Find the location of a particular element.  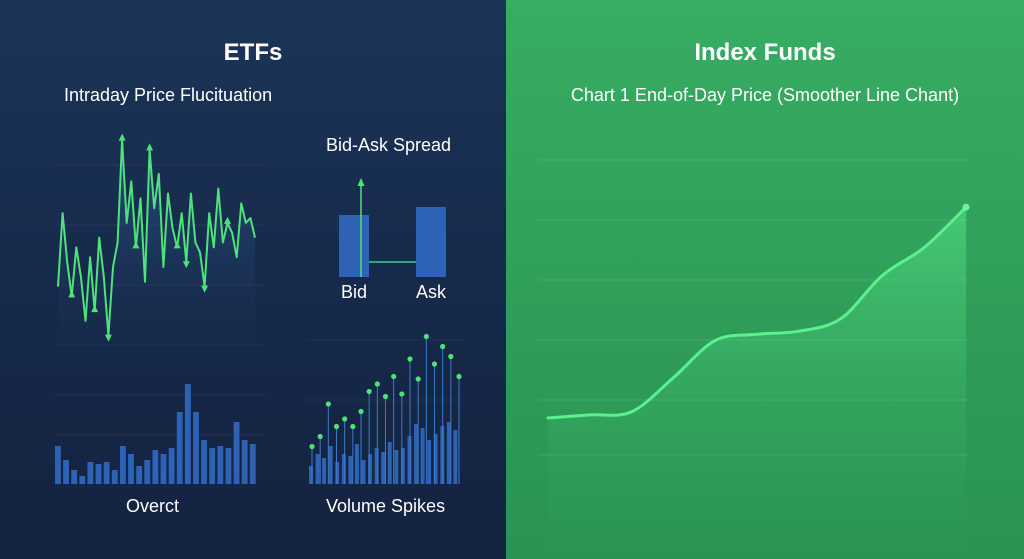

volume-spikes-chart is located at coordinates (385, 408).